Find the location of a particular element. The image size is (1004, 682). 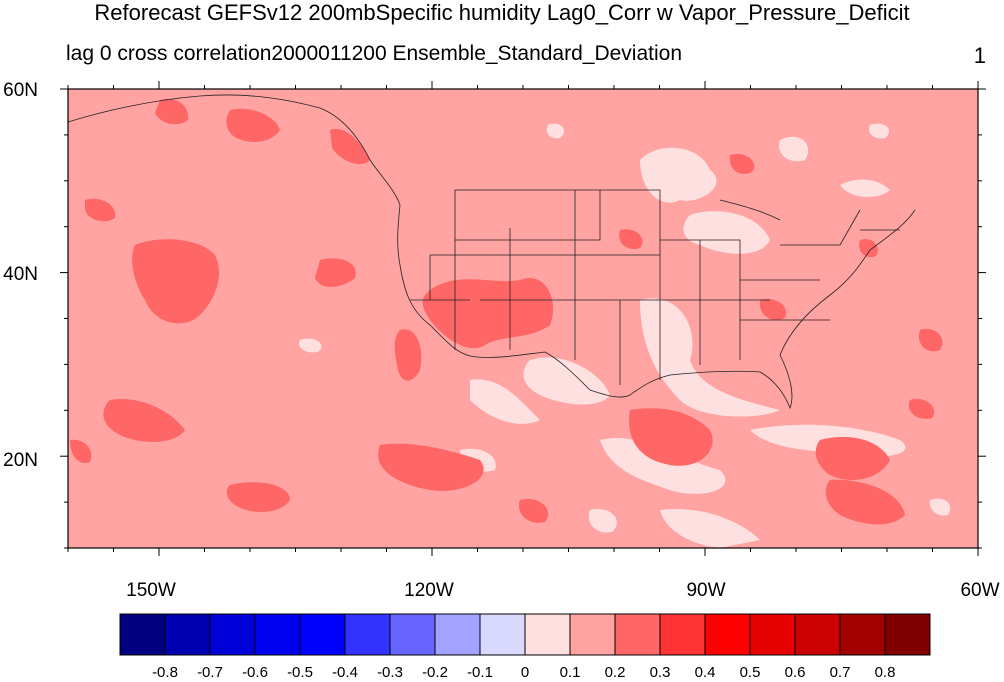

colorbar-label: 0.7 is located at coordinates (840, 672).